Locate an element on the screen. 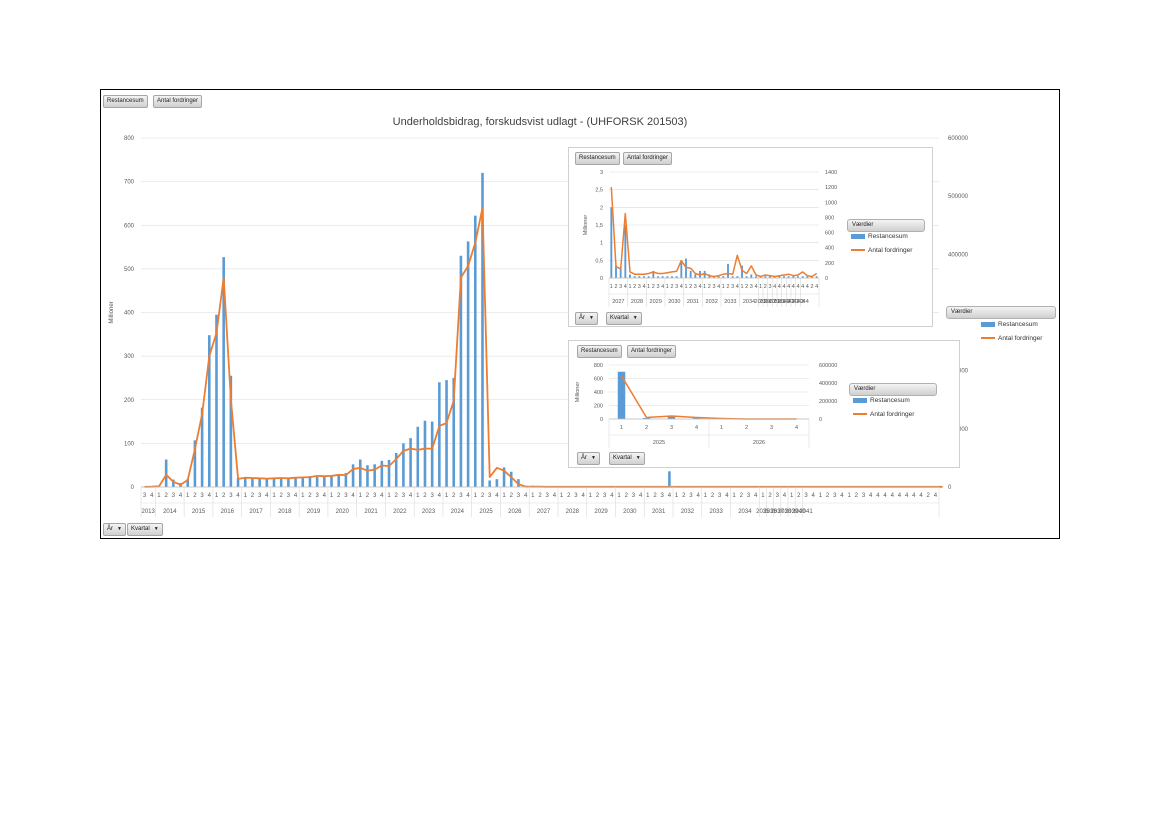  y-tick-label: 1,5 is located at coordinates (599, 226).